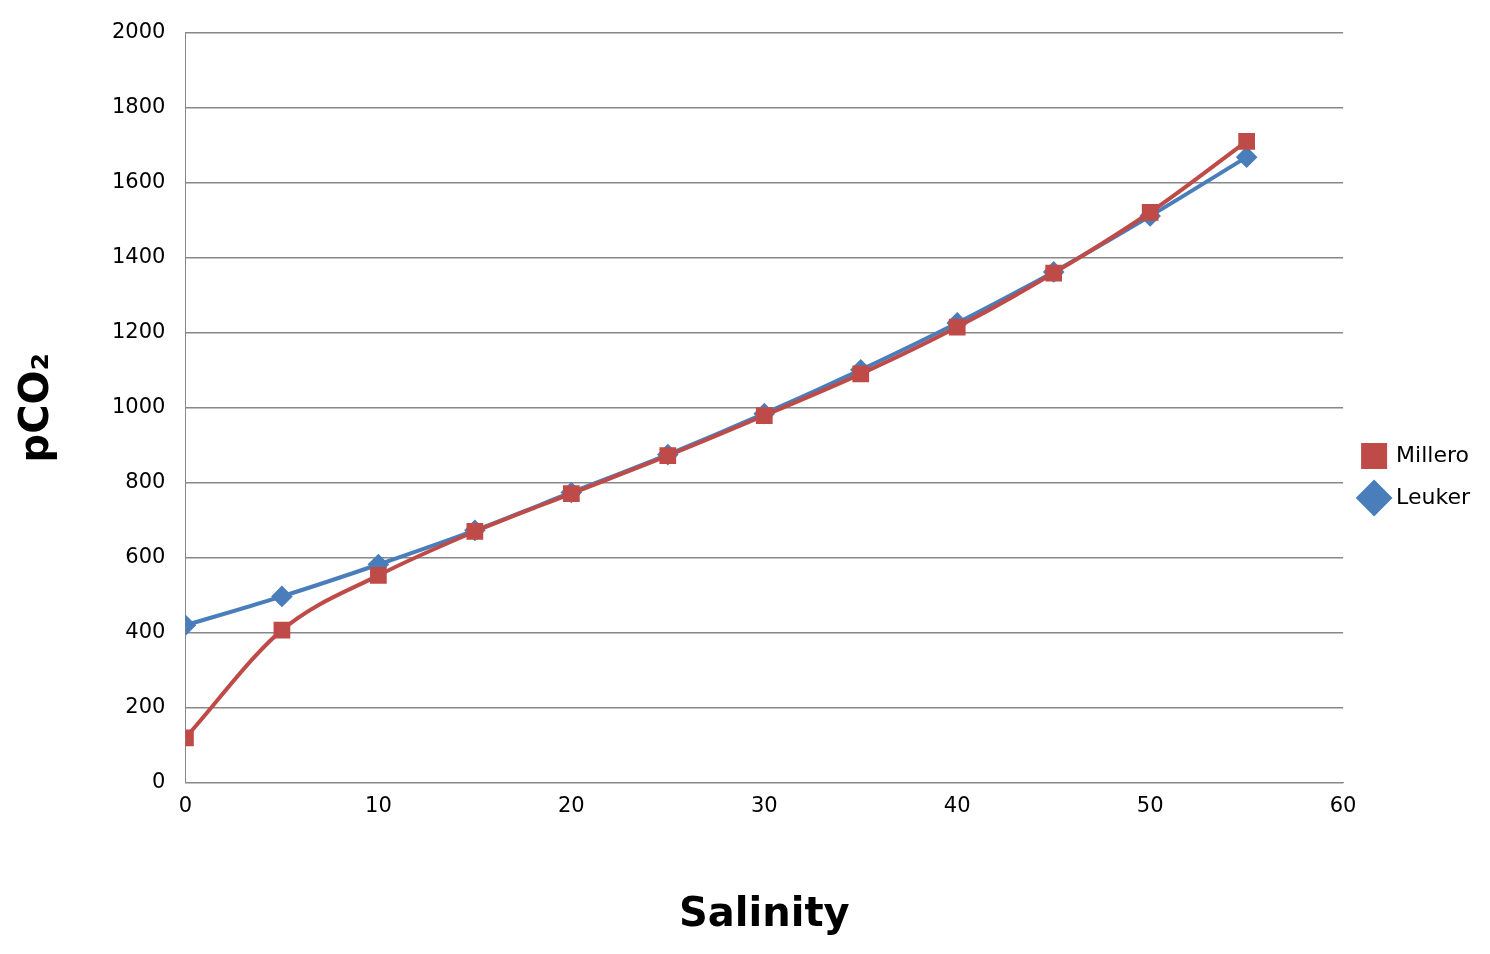 Image resolution: width=1490 pixels, height=954 pixels. I want to click on x-tick-label: 50, so click(1150, 804).